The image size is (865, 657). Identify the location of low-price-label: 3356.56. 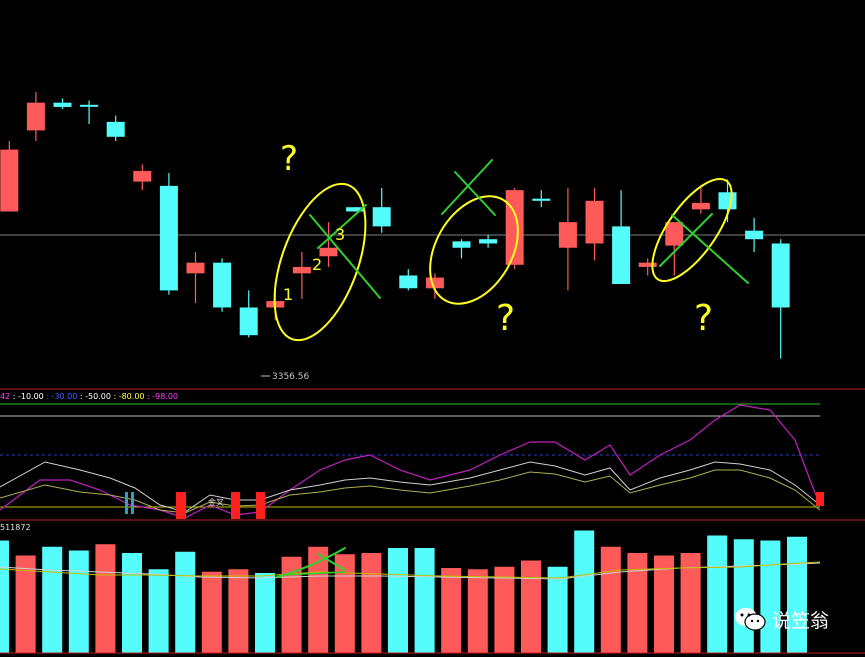
(290, 377).